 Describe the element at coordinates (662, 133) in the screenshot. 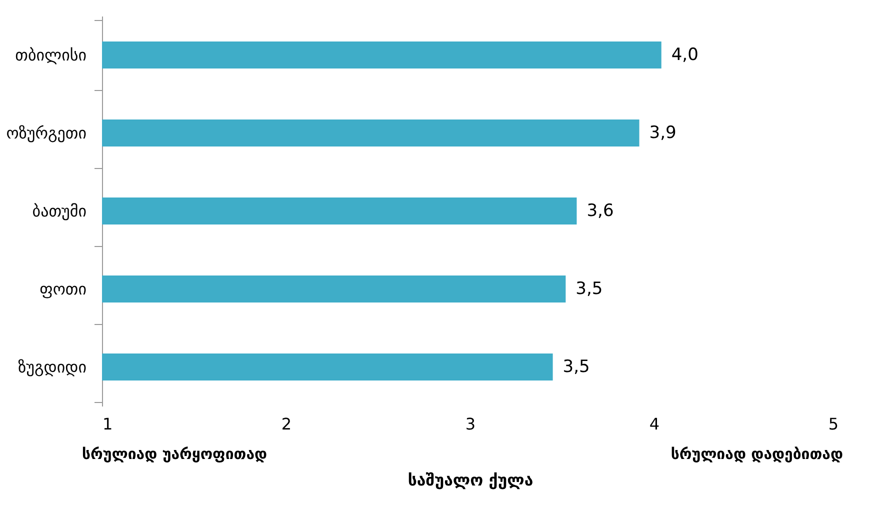

I see `data-label: 3,9` at that location.